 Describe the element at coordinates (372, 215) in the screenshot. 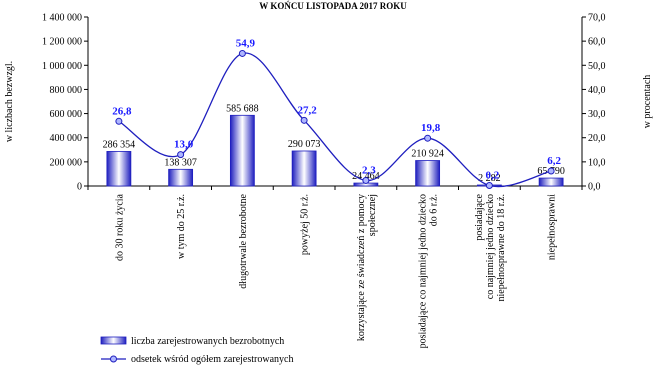

I see `category-label-line: społecznej` at that location.